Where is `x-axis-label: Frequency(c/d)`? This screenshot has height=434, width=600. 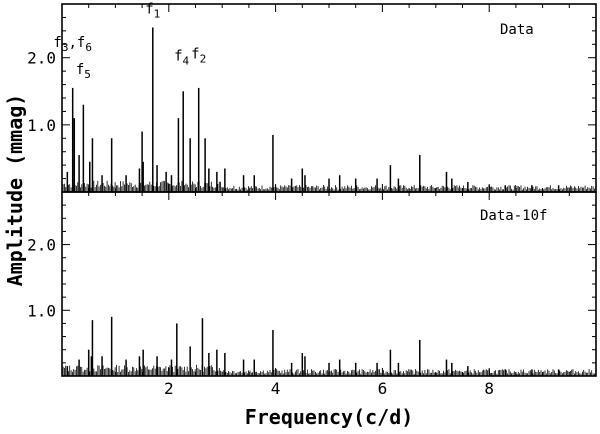
x-axis-label: Frequency(c/d) is located at coordinates (329, 417).